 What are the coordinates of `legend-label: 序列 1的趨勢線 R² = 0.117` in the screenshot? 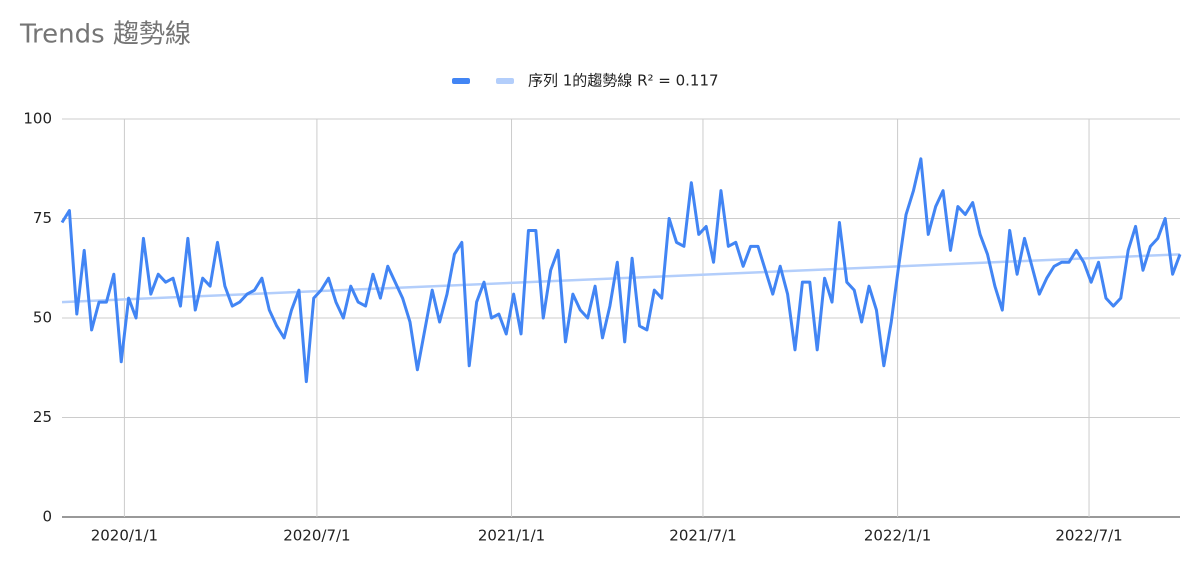 It's located at (623, 81).